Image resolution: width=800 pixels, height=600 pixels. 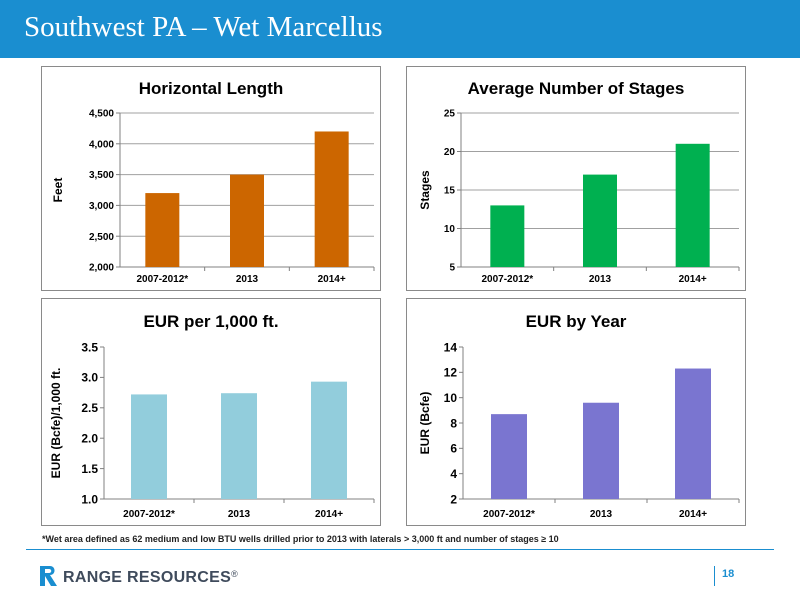 What do you see at coordinates (101, 175) in the screenshot?
I see `y-tick-label: 3,500` at bounding box center [101, 175].